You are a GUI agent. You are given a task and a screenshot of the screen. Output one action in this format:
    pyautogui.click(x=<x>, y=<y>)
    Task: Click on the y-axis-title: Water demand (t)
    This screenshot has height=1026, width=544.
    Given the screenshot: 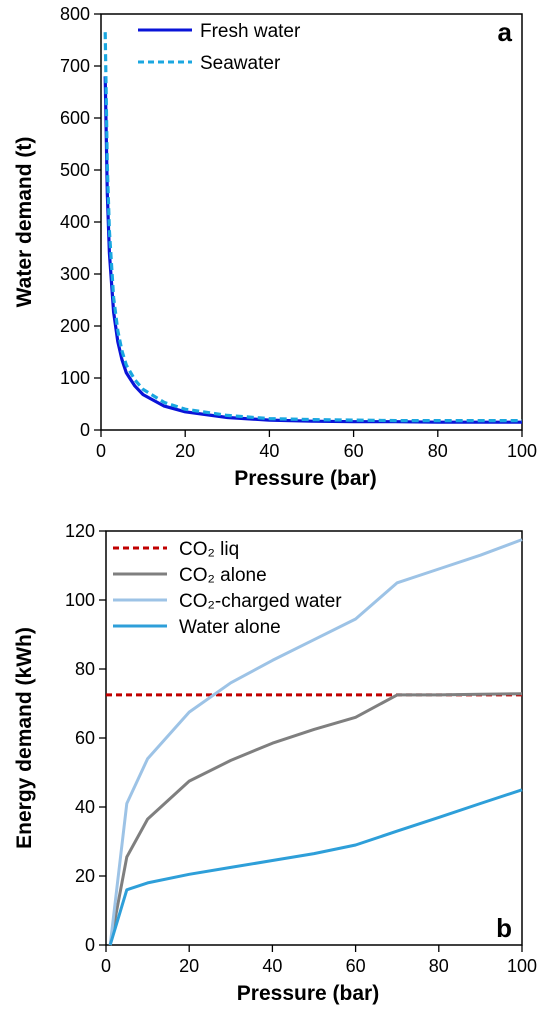 What is the action you would take?
    pyautogui.click(x=24, y=222)
    